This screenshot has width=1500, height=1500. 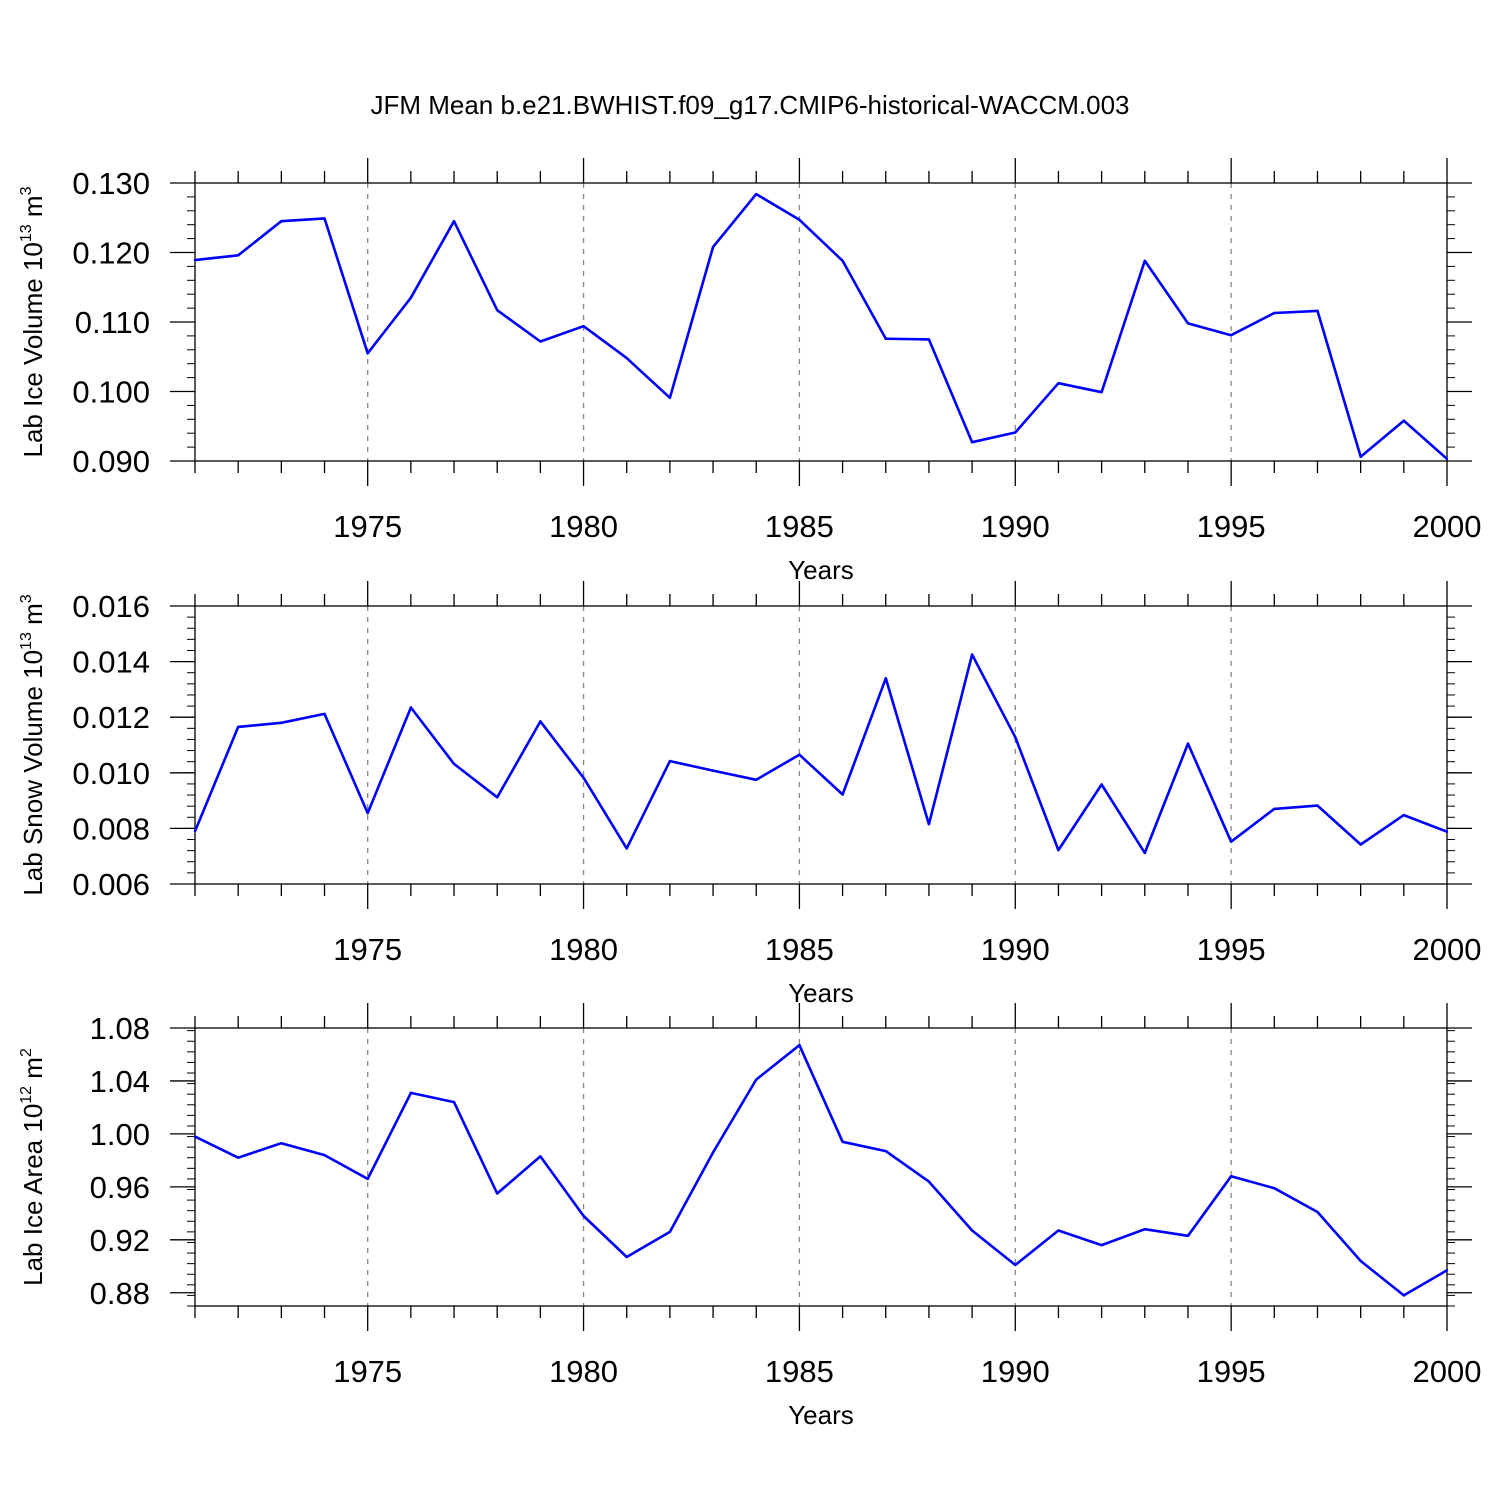 I want to click on y-tick-label: 1.08, so click(x=120, y=1028).